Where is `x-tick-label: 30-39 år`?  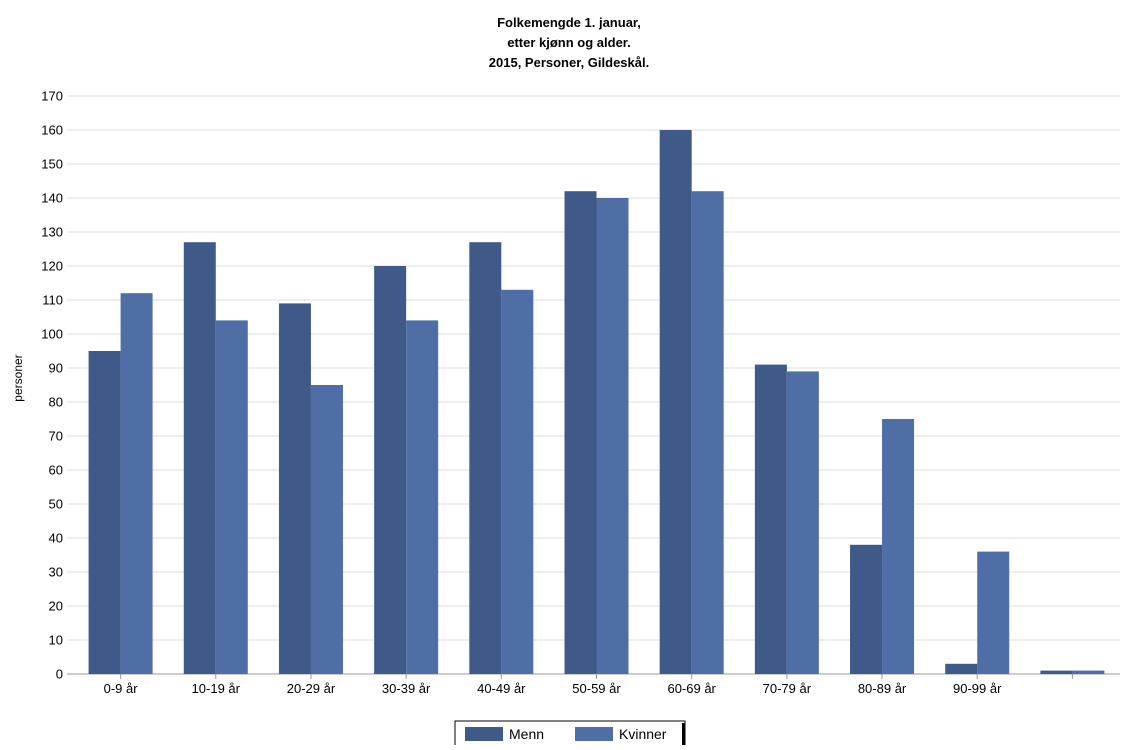
x-tick-label: 30-39 år is located at coordinates (406, 688).